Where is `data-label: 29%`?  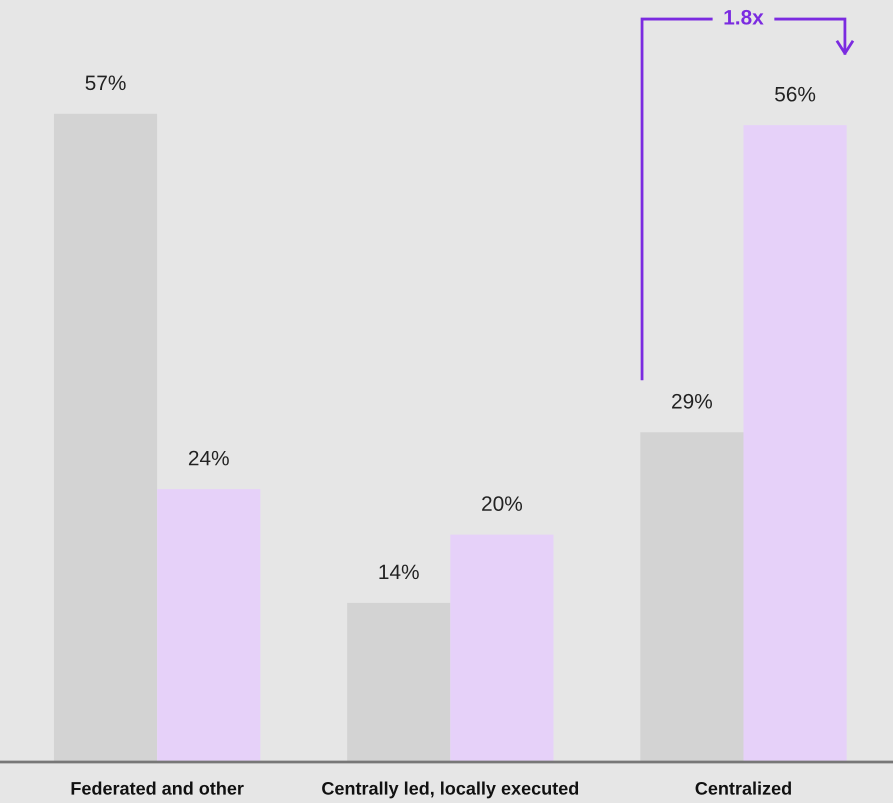
data-label: 29% is located at coordinates (692, 401).